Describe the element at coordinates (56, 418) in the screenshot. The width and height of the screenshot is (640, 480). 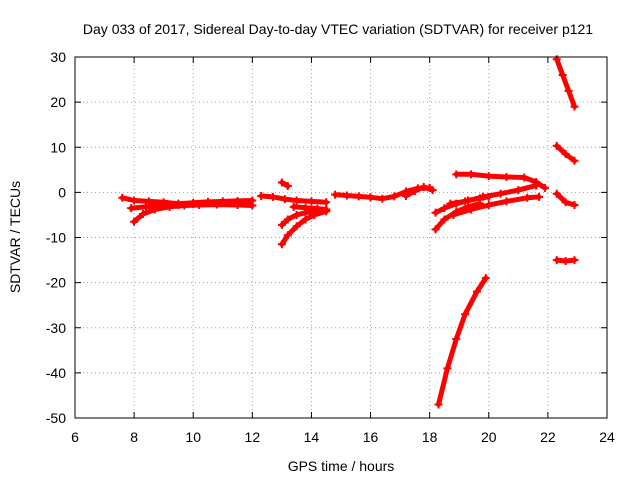
I see `y-tick-label: -50` at that location.